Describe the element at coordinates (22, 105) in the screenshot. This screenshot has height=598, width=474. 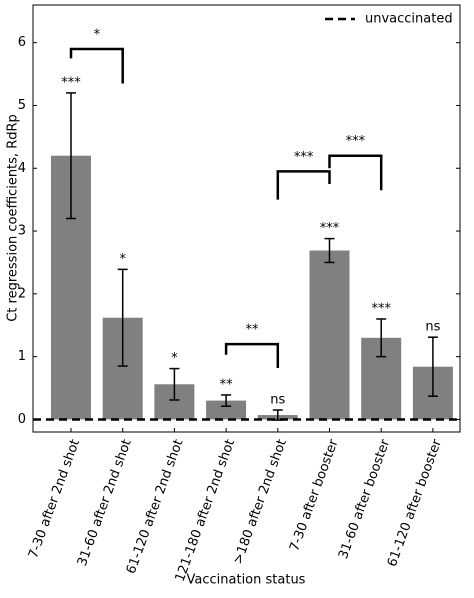
I see `y-tick-label: 5` at that location.